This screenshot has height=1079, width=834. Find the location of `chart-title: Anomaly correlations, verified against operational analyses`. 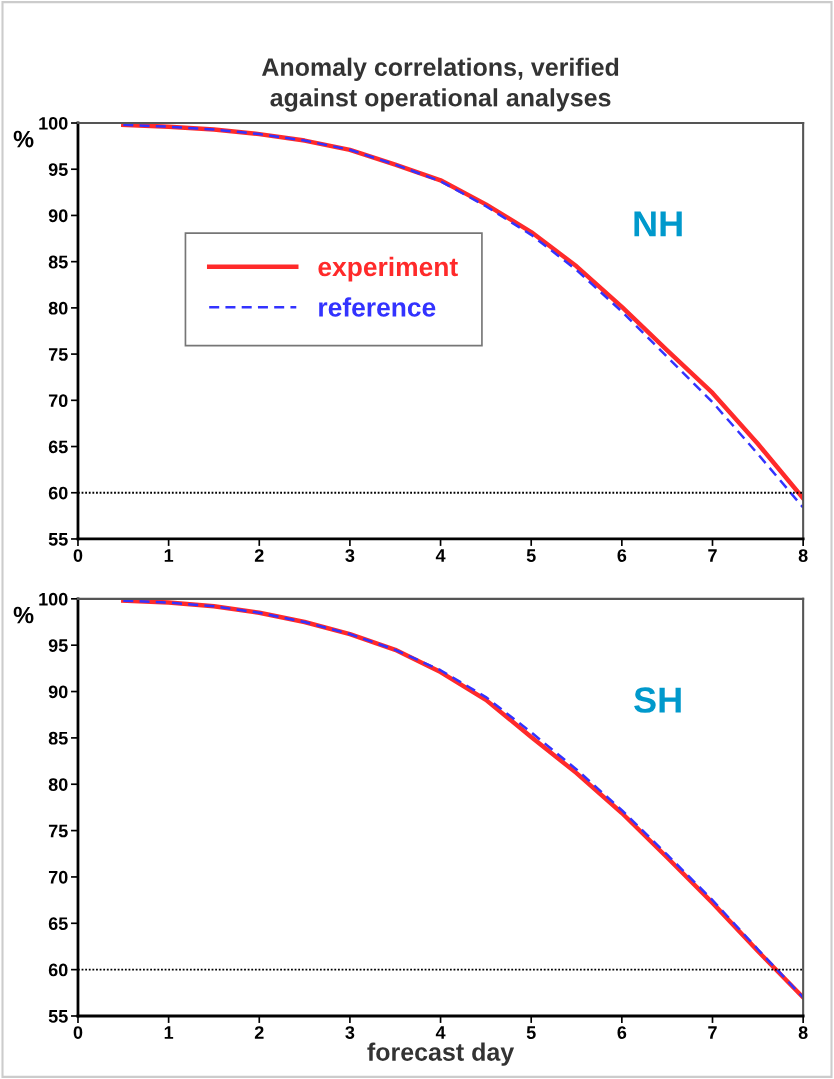

chart-title: Anomaly correlations, verified against operational analyses is located at coordinates (440, 84).